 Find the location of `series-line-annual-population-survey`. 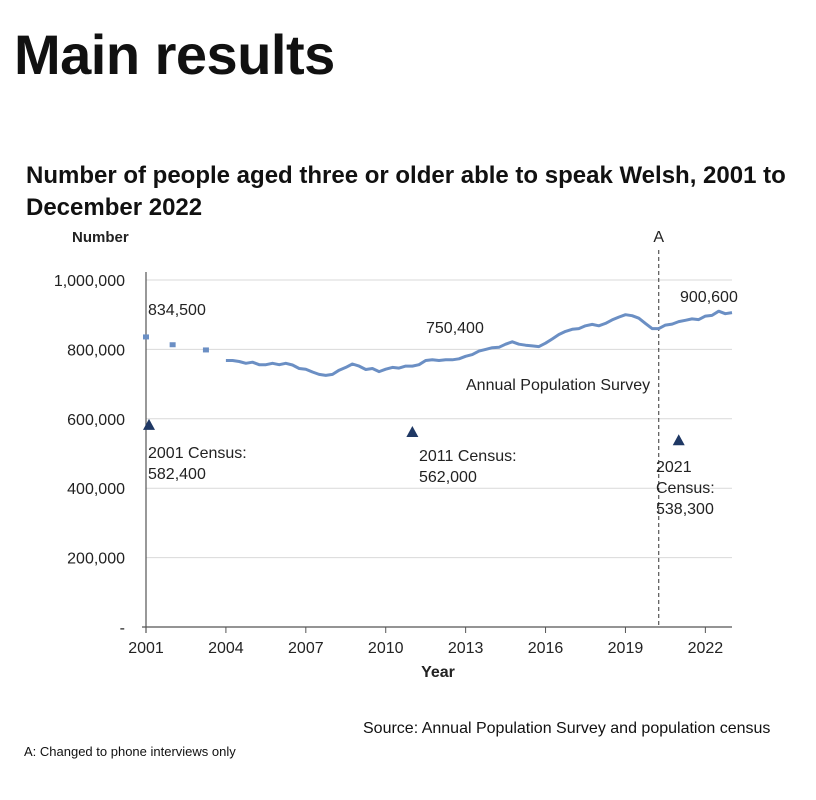

series-line-annual-population-survey is located at coordinates (479, 343).